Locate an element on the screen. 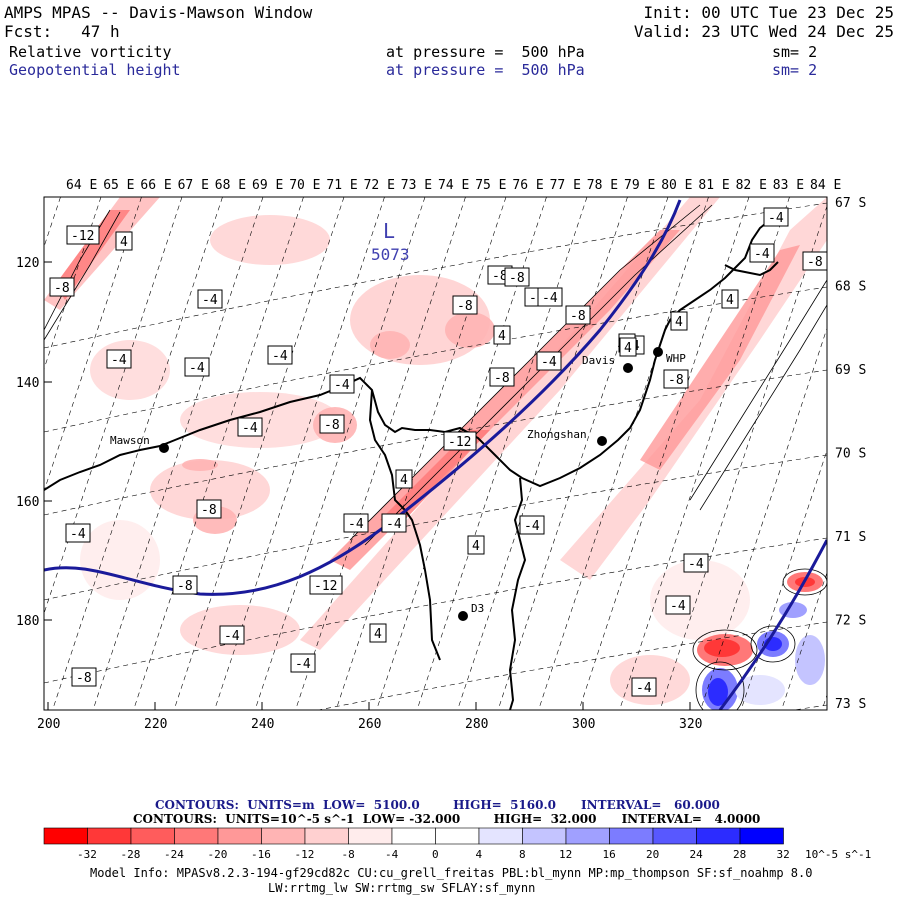  bottom-x-label: 320 is located at coordinates (690, 724).